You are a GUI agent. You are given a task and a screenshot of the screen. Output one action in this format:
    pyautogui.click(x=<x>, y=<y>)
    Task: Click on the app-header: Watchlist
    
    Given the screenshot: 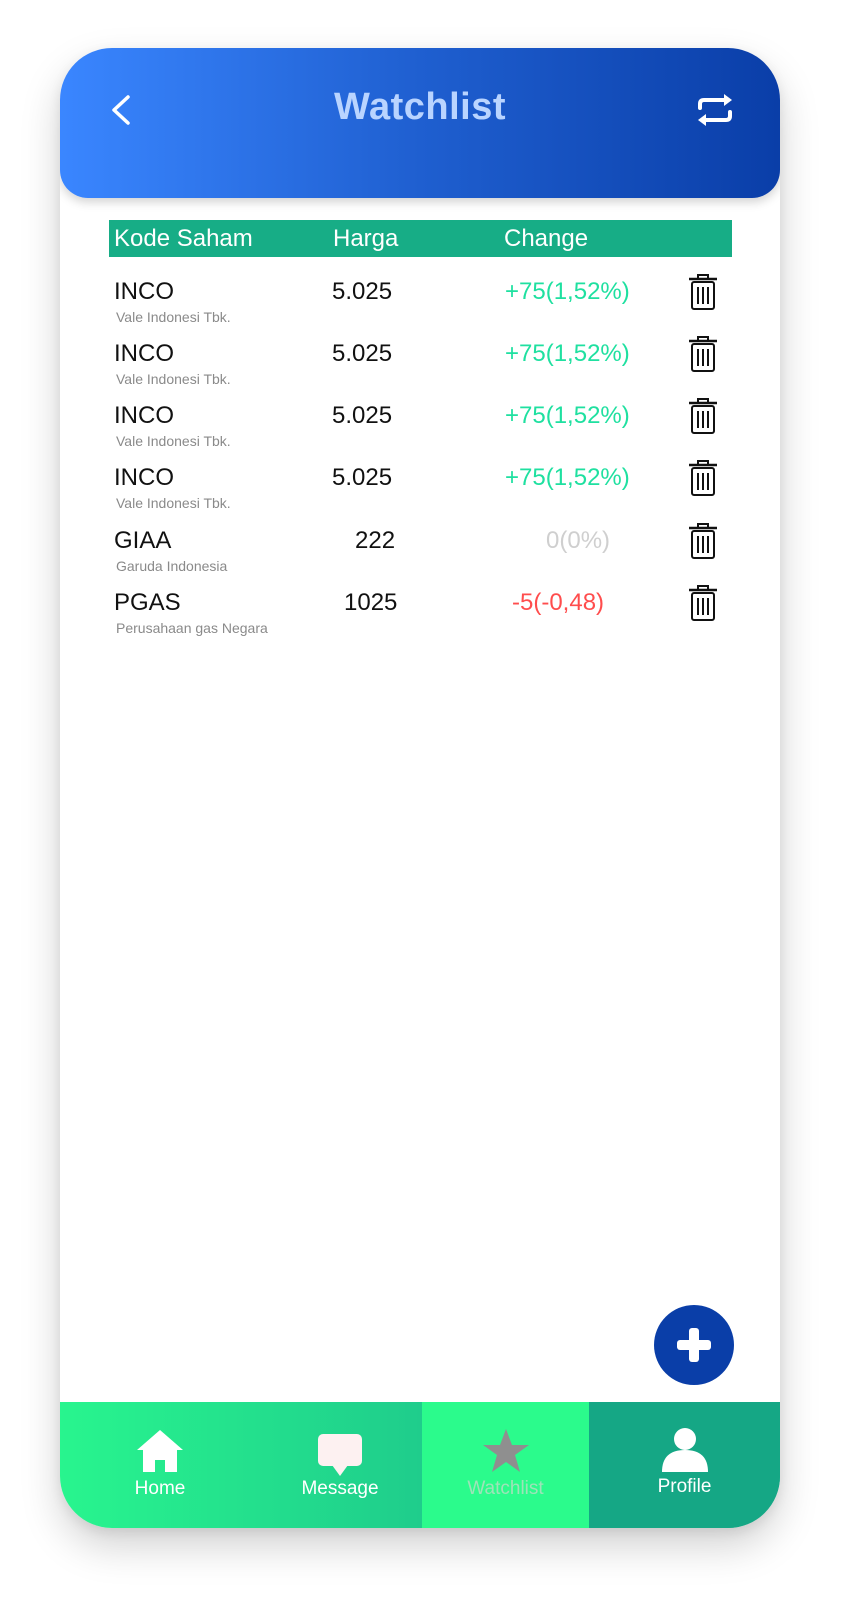 What is the action you would take?
    pyautogui.click(x=420, y=123)
    